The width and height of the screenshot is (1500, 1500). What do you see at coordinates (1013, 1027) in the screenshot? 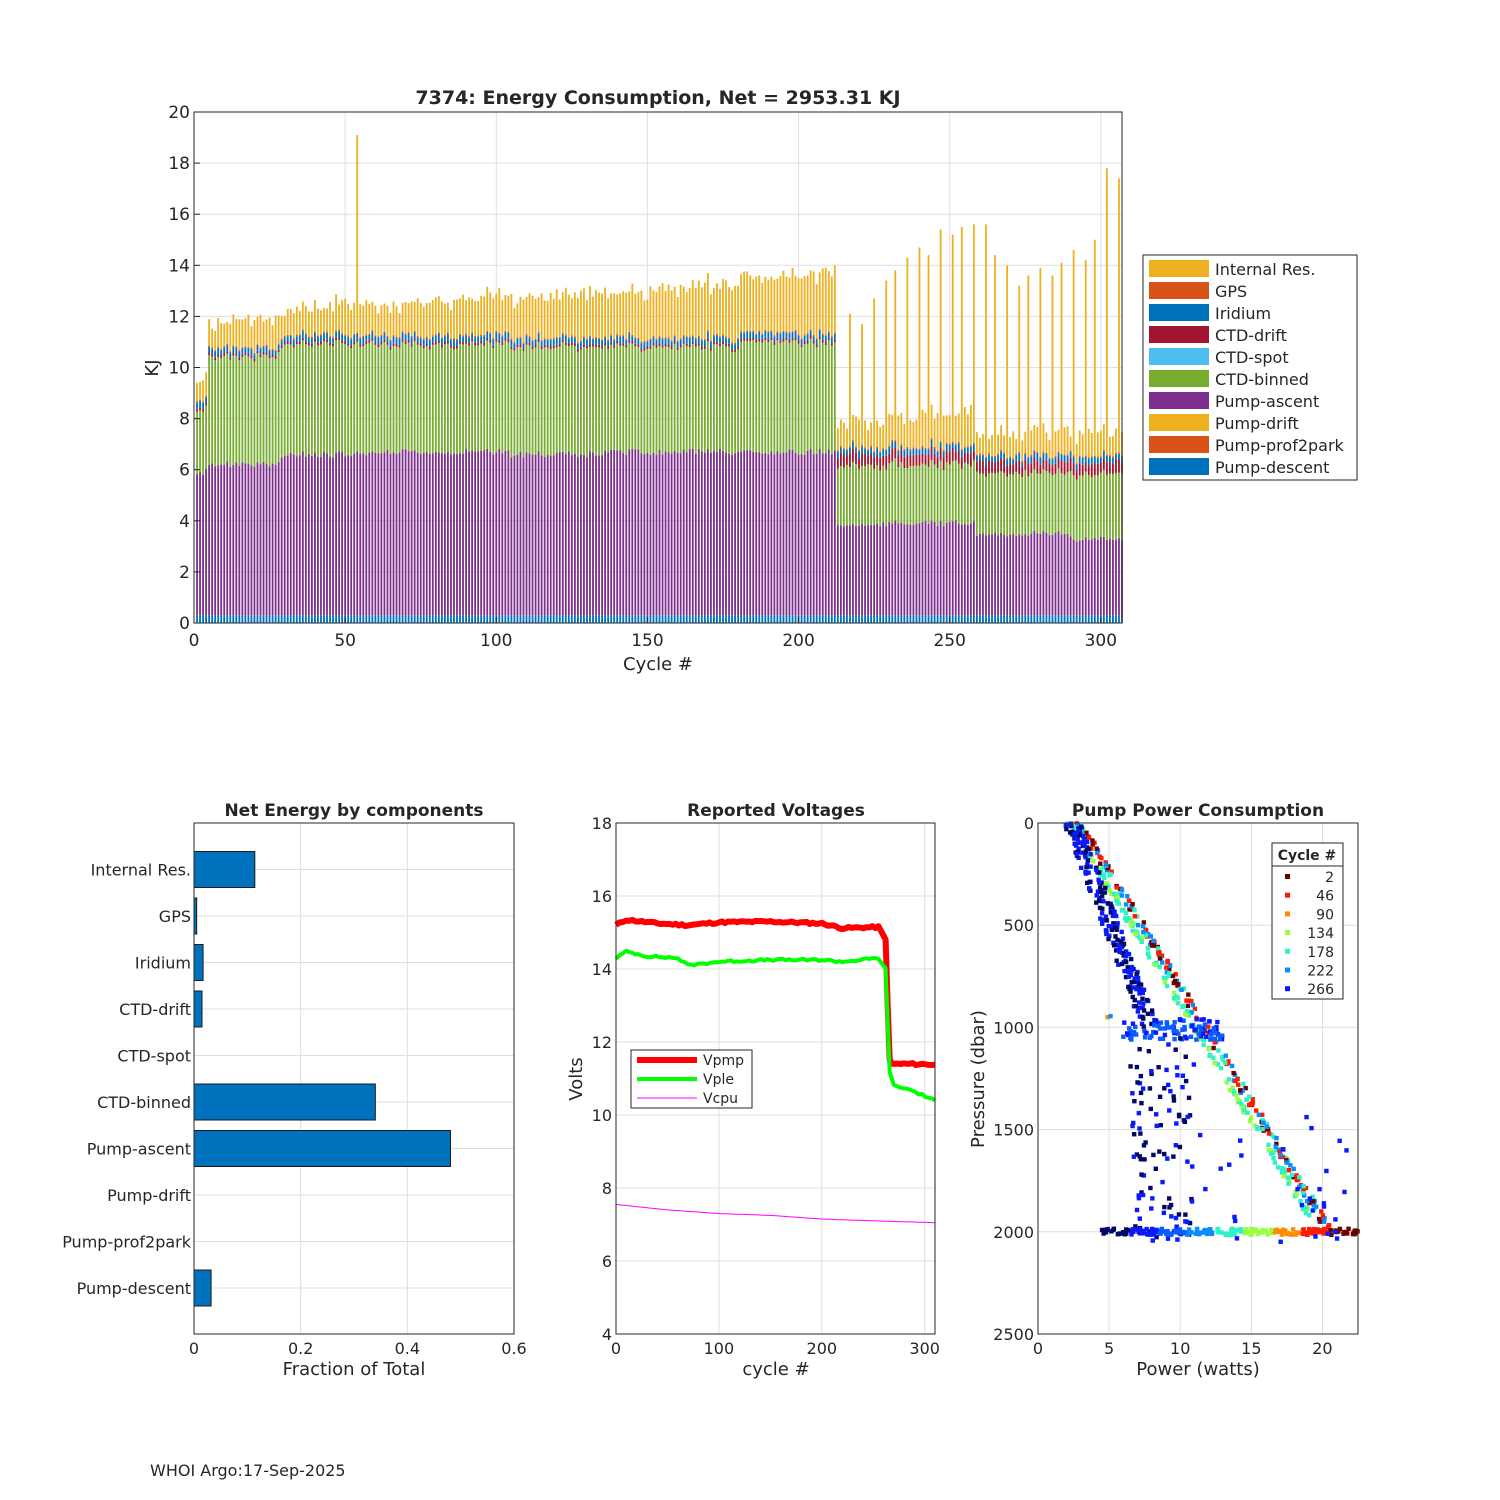
I see `scatter-ytick-label: 1000` at bounding box center [1013, 1027].